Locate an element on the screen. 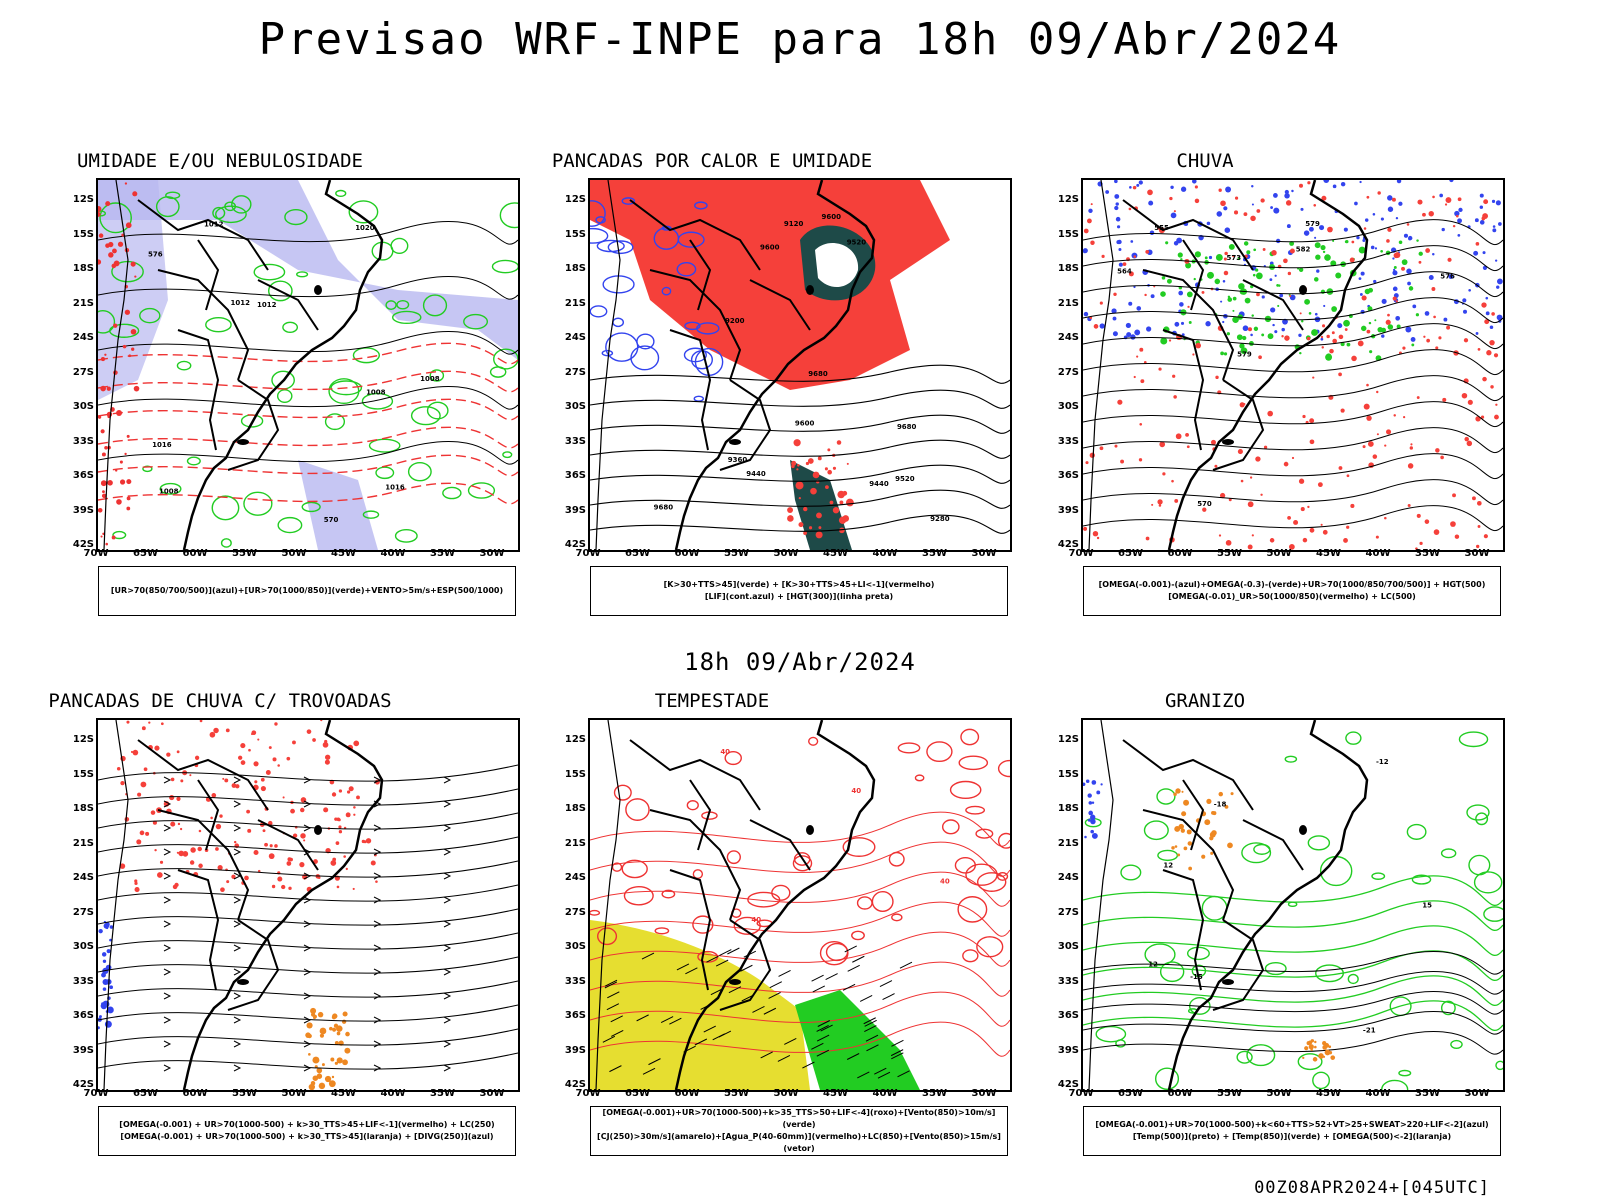 The image size is (1600, 1200). lon-tick-label: 45W is located at coordinates (1328, 553).